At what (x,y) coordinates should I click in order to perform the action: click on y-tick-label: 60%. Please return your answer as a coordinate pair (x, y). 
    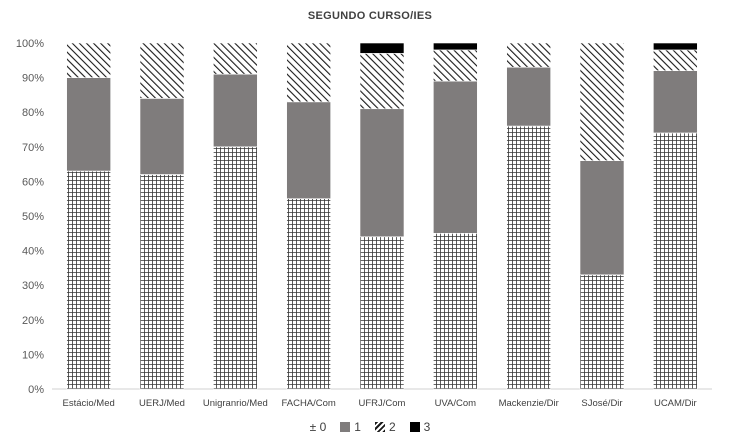
    Looking at the image, I should click on (33, 182).